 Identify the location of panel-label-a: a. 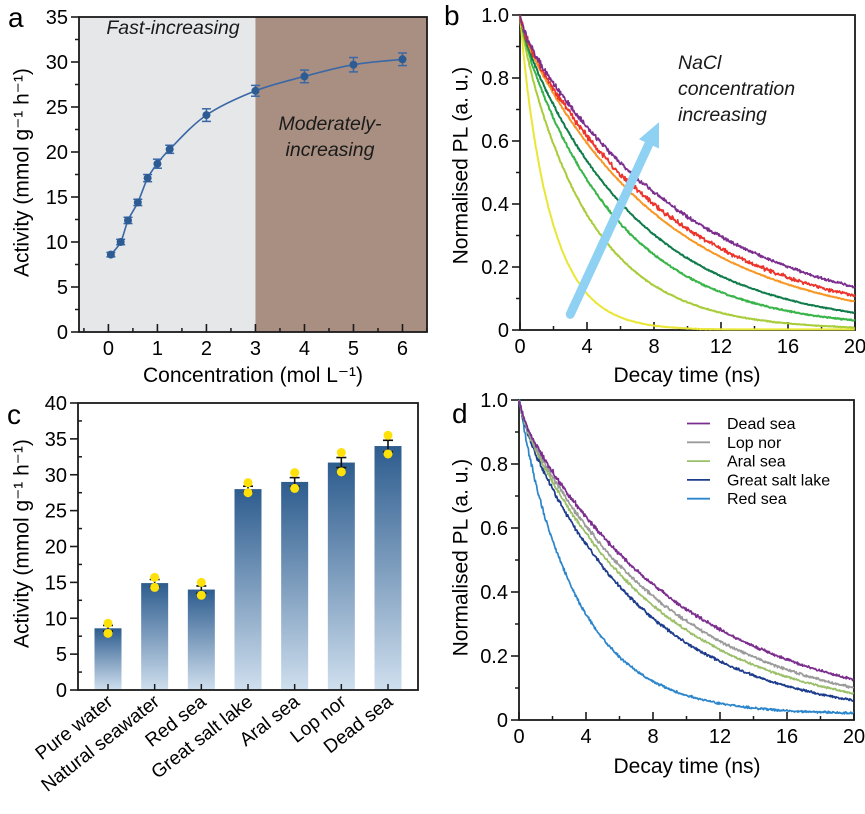
(16, 17).